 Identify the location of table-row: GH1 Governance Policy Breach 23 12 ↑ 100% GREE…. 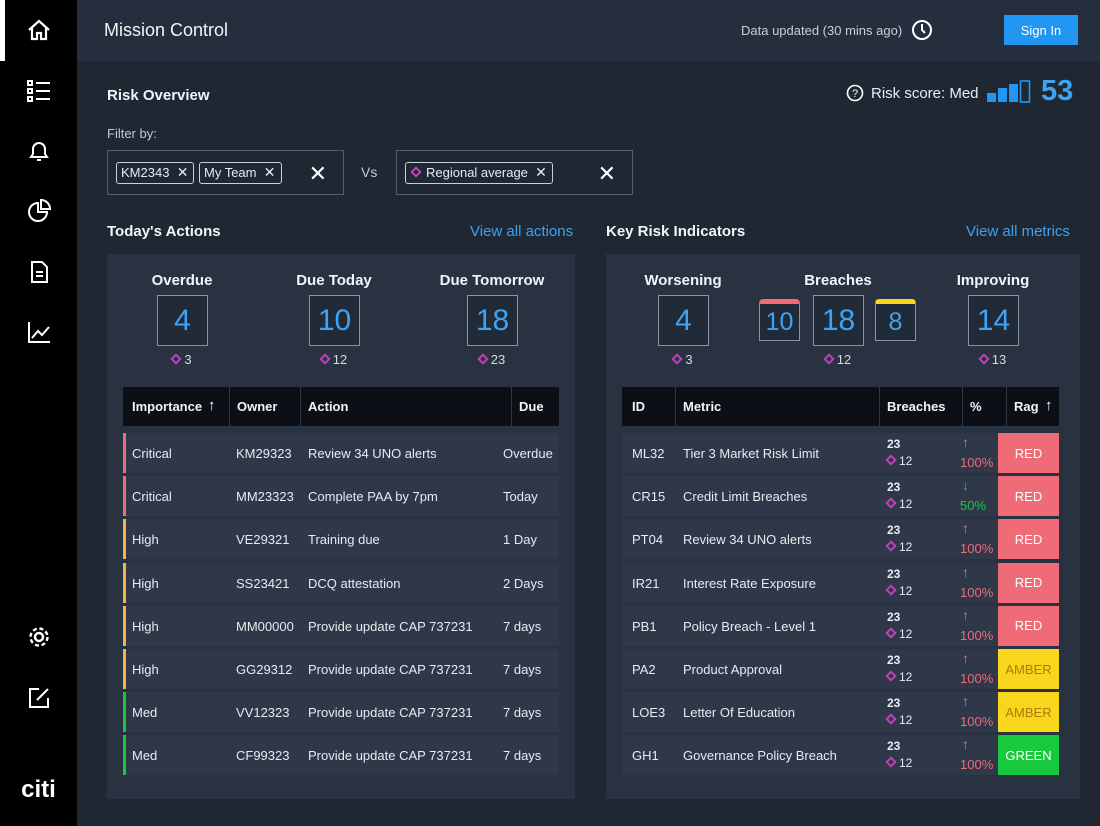
(840, 755).